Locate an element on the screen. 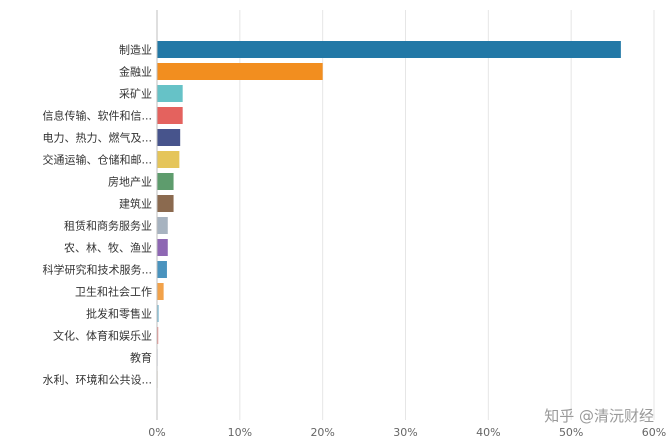 The width and height of the screenshot is (672, 447). category-label: 制造业 is located at coordinates (135, 50).